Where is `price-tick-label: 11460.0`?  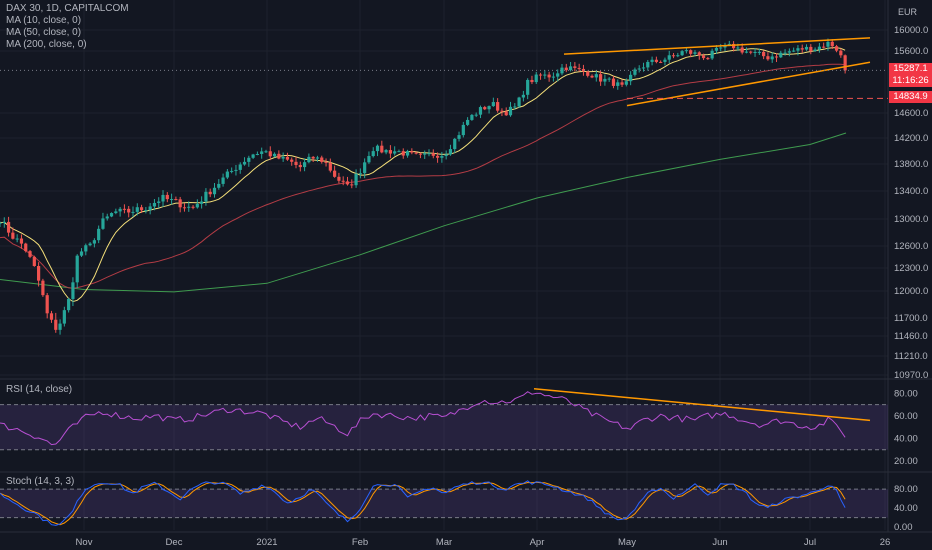 price-tick-label: 11460.0 is located at coordinates (911, 336).